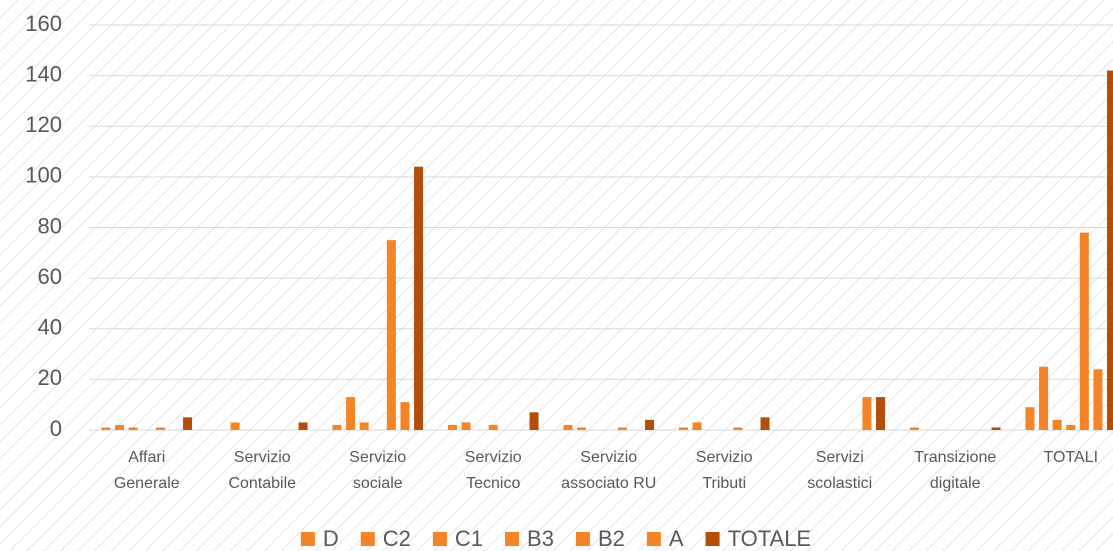 This screenshot has width=1113, height=551. I want to click on legend-item: B3, so click(529, 538).